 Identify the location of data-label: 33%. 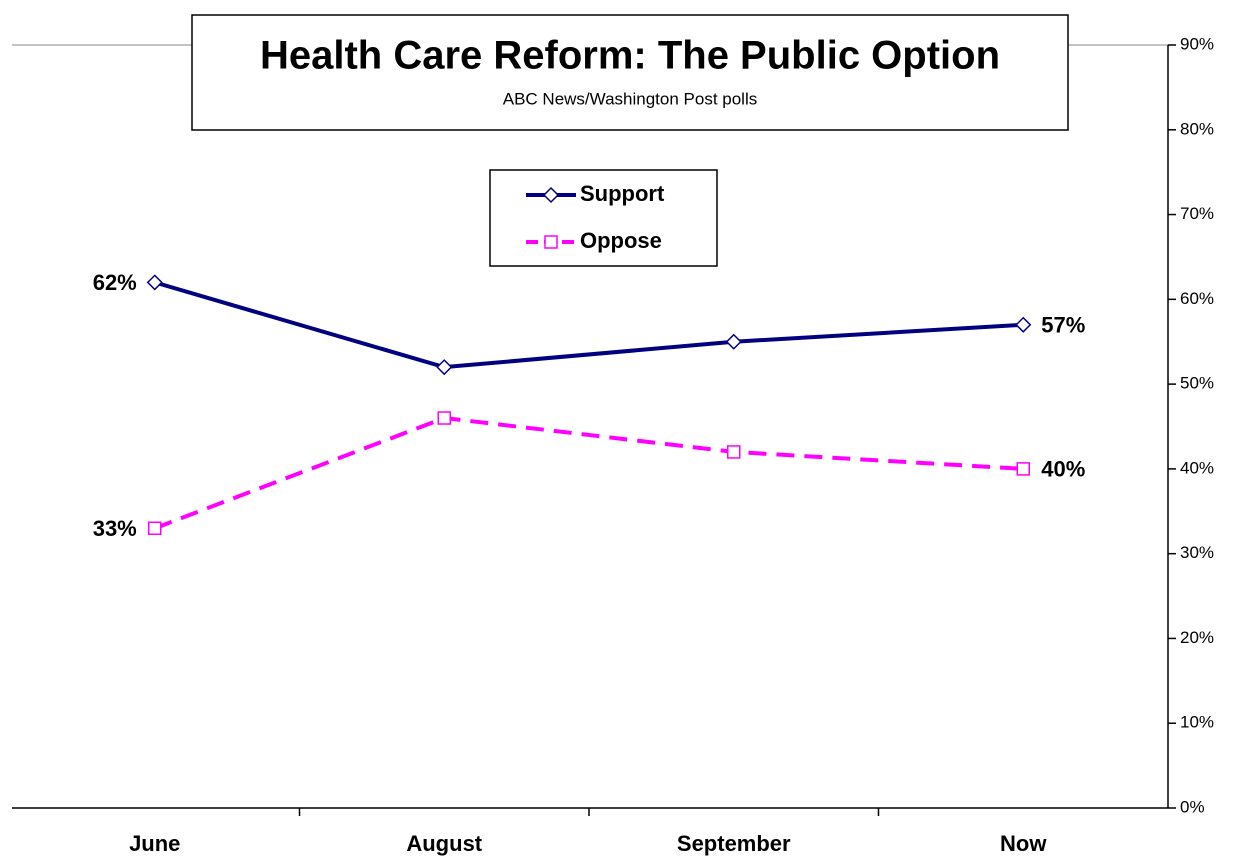
(115, 528).